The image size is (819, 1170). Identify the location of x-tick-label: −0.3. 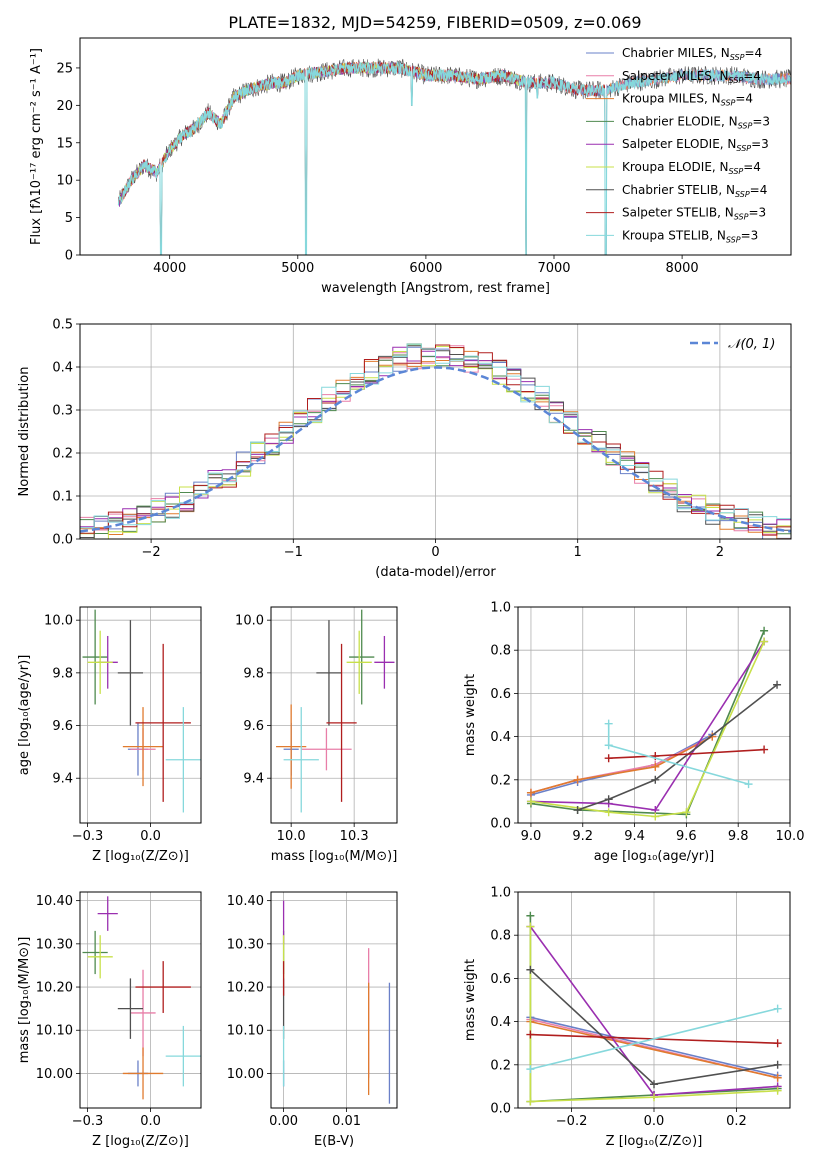
(88, 836).